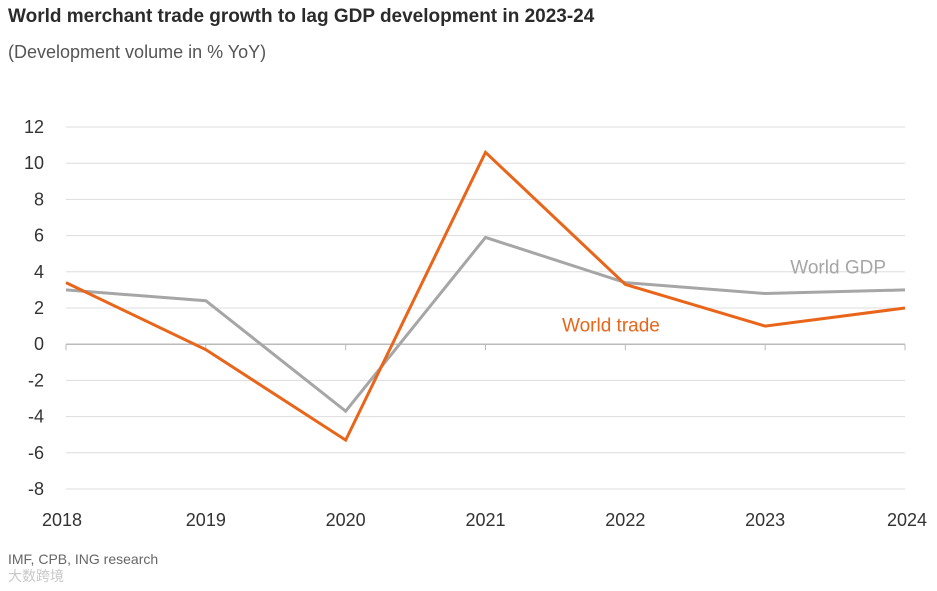 The height and width of the screenshot is (591, 937). I want to click on watermark-text: 大数跨境, so click(36, 576).